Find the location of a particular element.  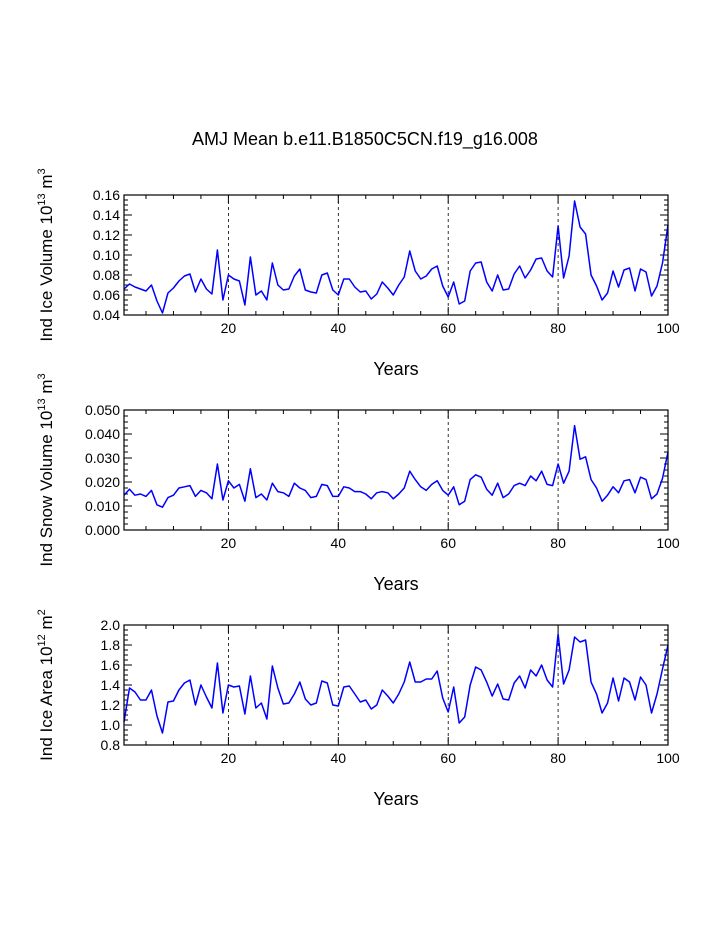

ytick-label-2: 0.08 is located at coordinates (106, 275).